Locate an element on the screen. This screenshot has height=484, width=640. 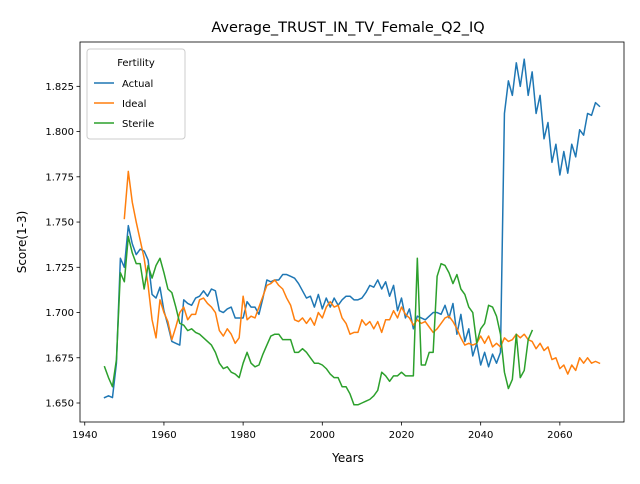
y-tick-label: 1.775 is located at coordinates (59, 177).